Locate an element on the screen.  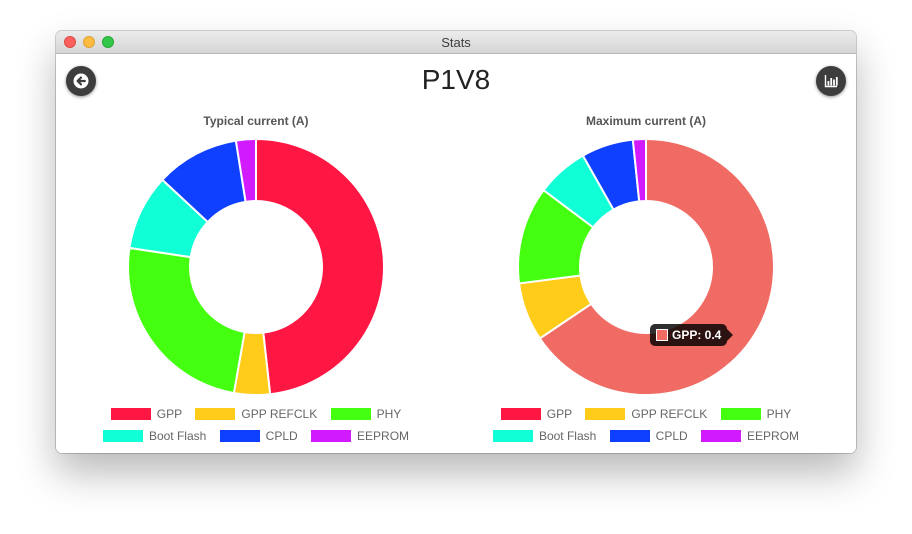
window-title: Stats is located at coordinates (456, 42).